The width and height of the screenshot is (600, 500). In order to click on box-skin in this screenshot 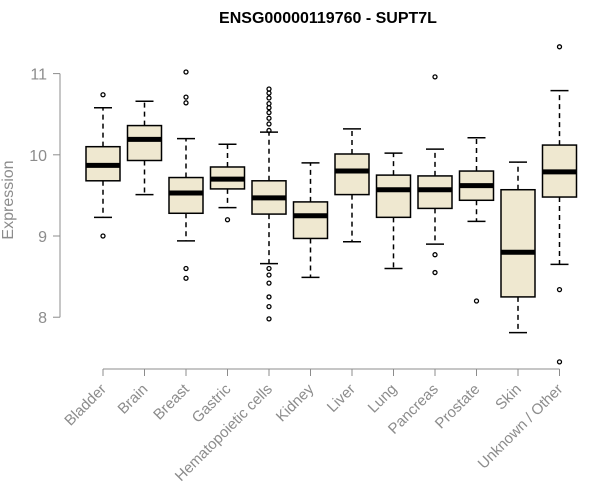, I will do `click(518, 247)`.